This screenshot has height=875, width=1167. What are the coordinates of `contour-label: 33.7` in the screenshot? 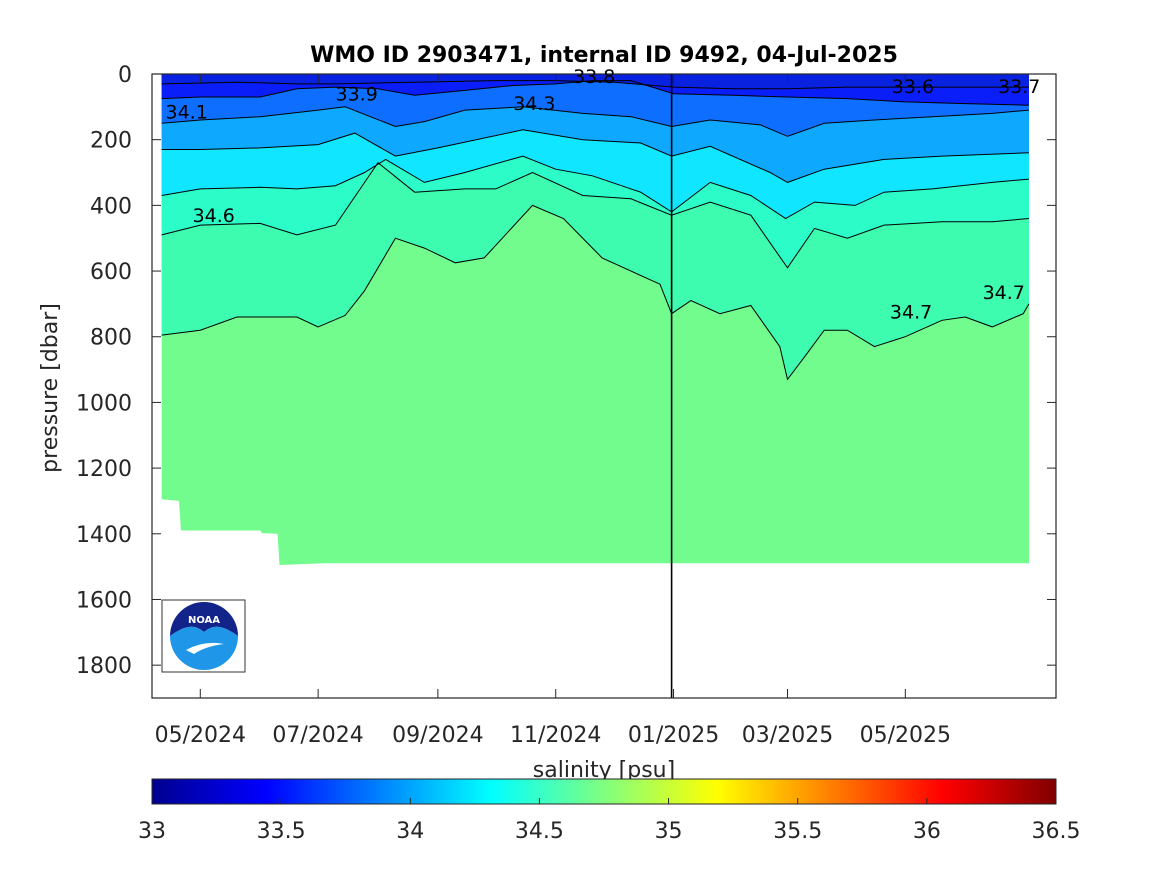 It's located at (1019, 87).